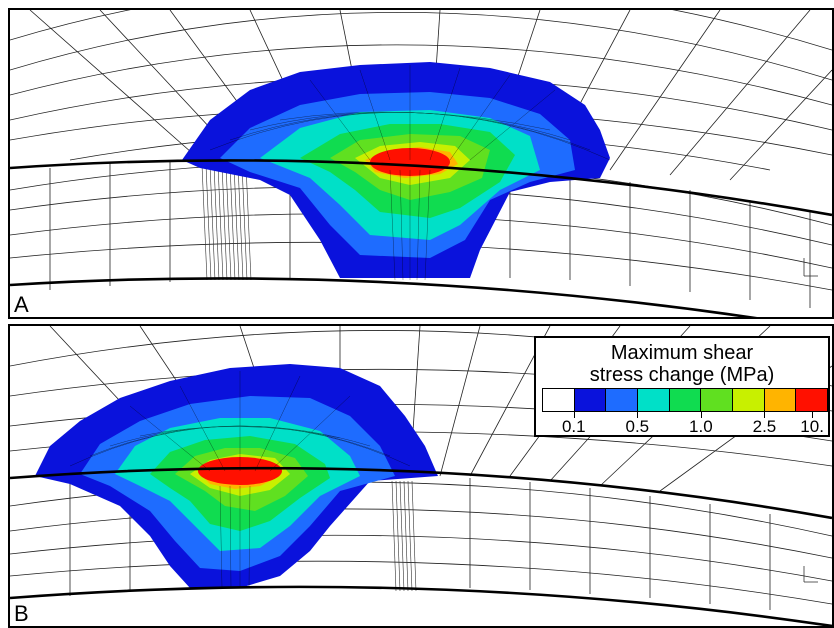 This screenshot has height=628, width=834. What do you see at coordinates (701, 426) in the screenshot?
I see `legend-tick-label: 1.0` at bounding box center [701, 426].